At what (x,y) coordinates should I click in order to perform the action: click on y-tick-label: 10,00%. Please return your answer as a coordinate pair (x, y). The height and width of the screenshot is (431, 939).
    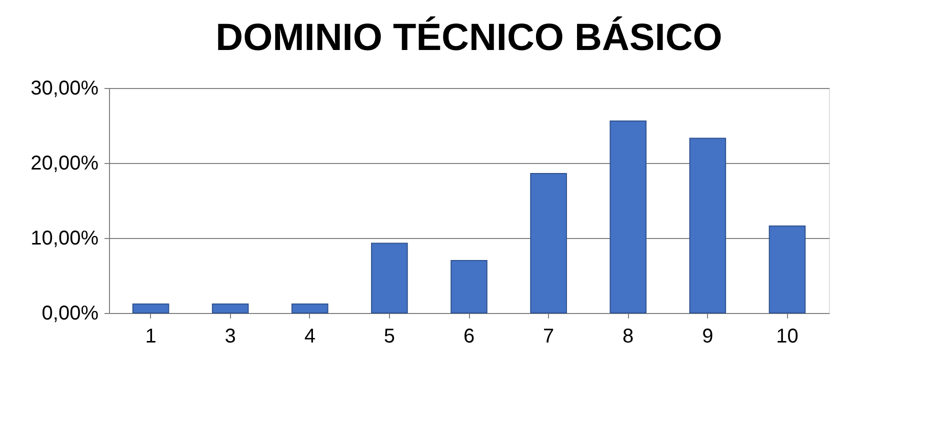
    Looking at the image, I should click on (64, 239).